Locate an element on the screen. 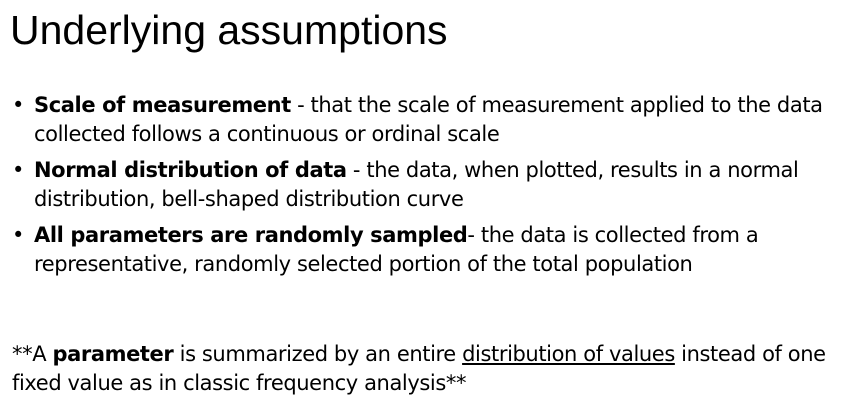 The image size is (864, 417). bullet-term: Normal distribution of data is located at coordinates (190, 170).